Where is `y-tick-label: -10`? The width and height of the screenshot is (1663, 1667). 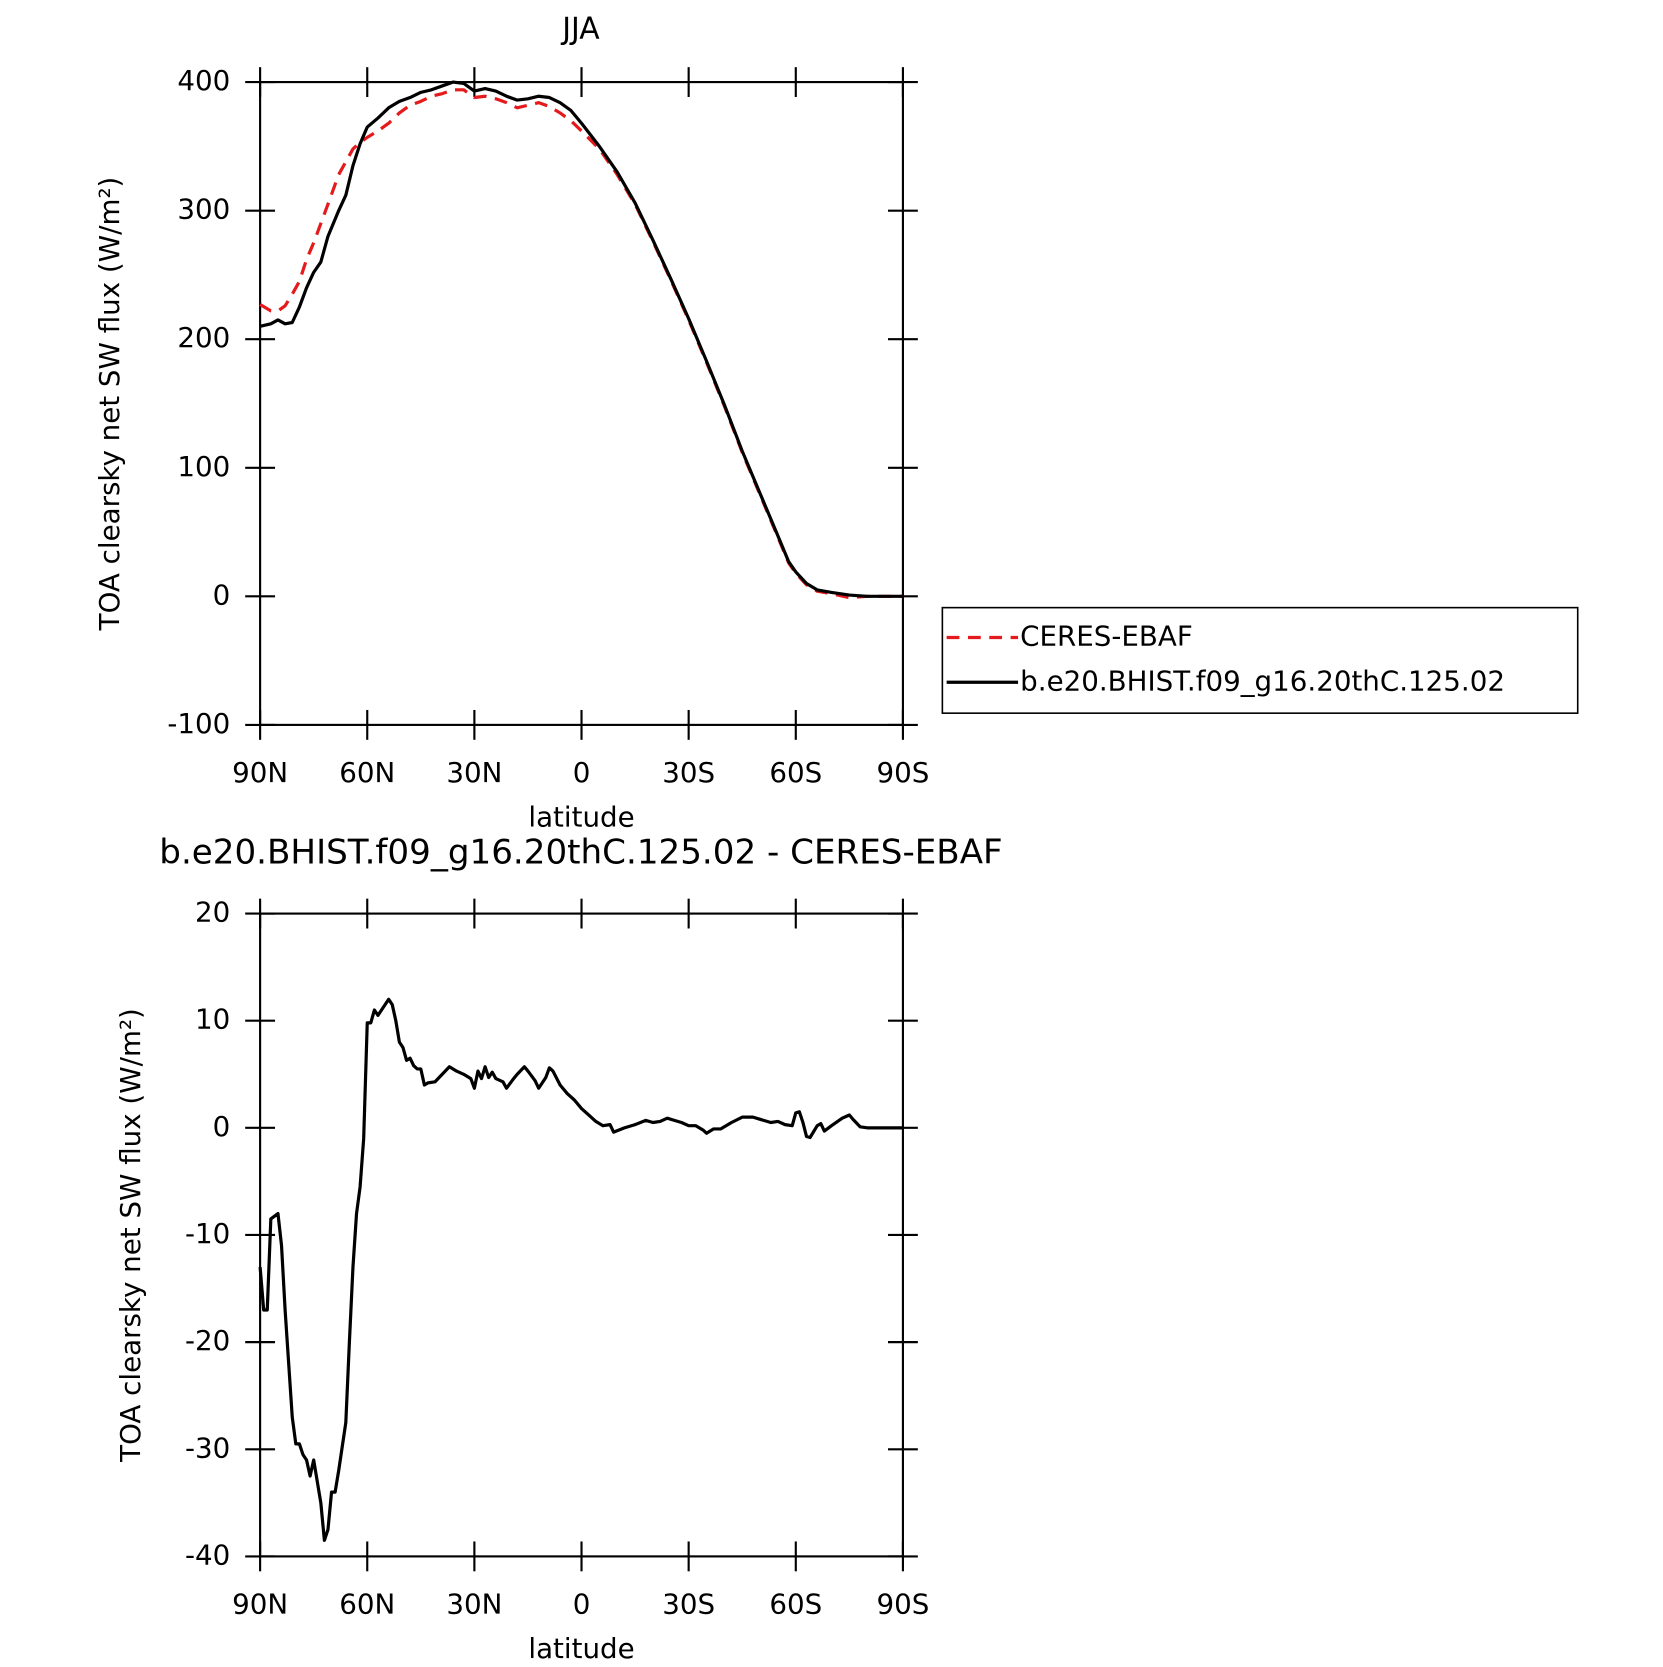
y-tick-label: -10 is located at coordinates (207, 1233).